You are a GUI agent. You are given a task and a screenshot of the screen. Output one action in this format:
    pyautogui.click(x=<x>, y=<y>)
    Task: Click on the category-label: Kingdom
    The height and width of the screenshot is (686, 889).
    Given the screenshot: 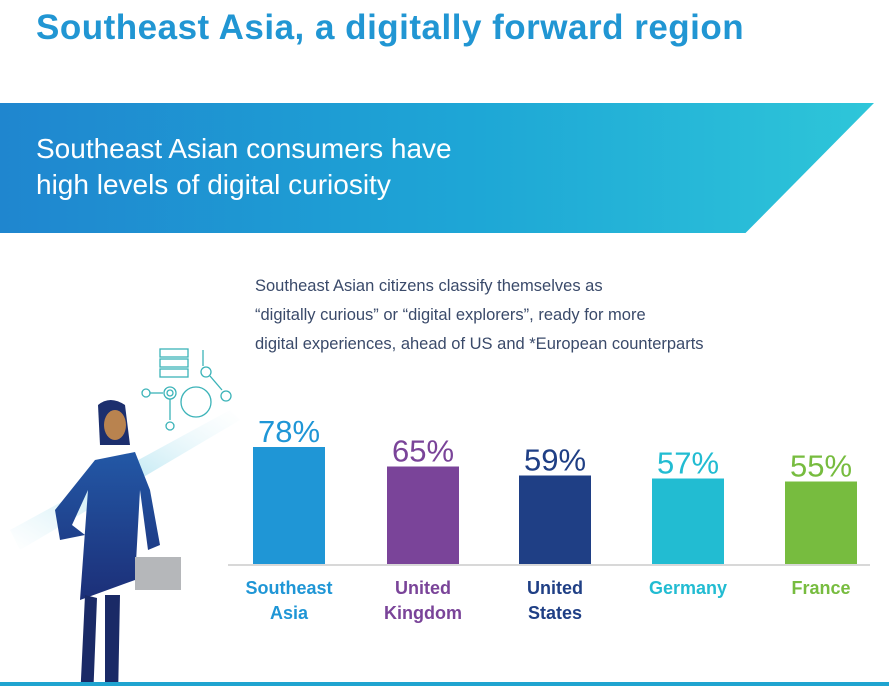 What is the action you would take?
    pyautogui.click(x=423, y=613)
    